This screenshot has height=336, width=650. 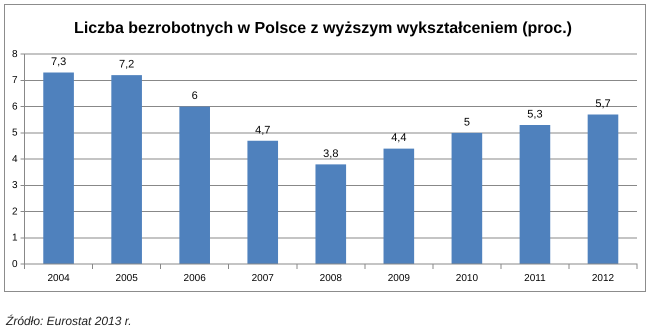 What do you see at coordinates (603, 104) in the screenshot?
I see `data-label: 5,7` at bounding box center [603, 104].